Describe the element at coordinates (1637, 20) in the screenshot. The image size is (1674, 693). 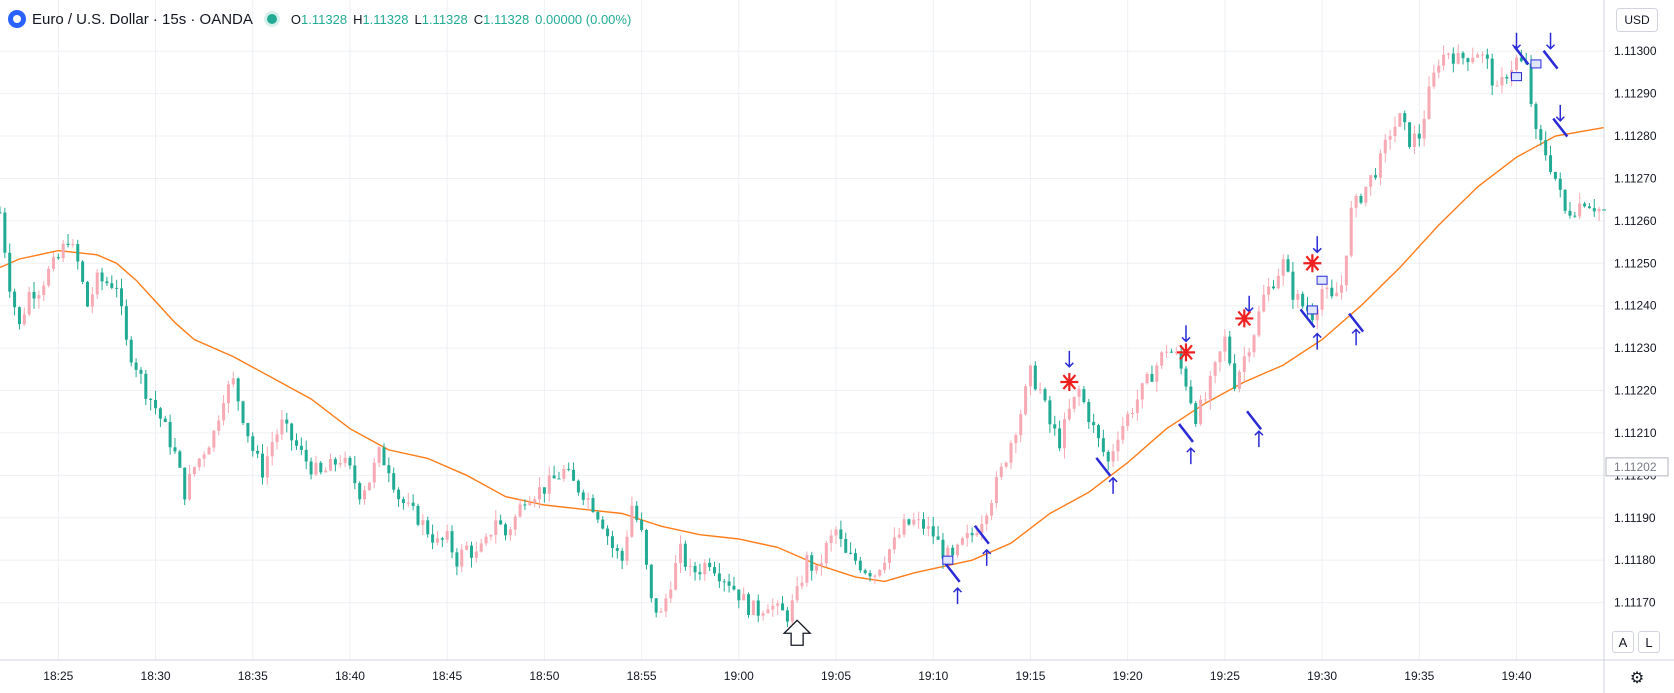
I see `currency-button: USD` at that location.